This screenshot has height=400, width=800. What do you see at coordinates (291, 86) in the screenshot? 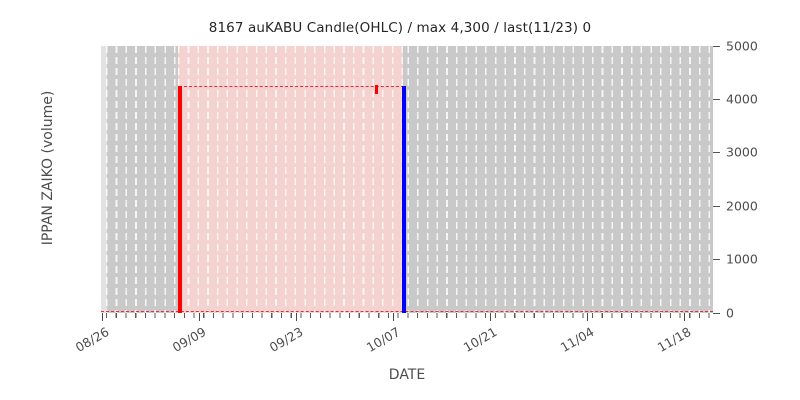
I see `max-reference-line` at bounding box center [291, 86].